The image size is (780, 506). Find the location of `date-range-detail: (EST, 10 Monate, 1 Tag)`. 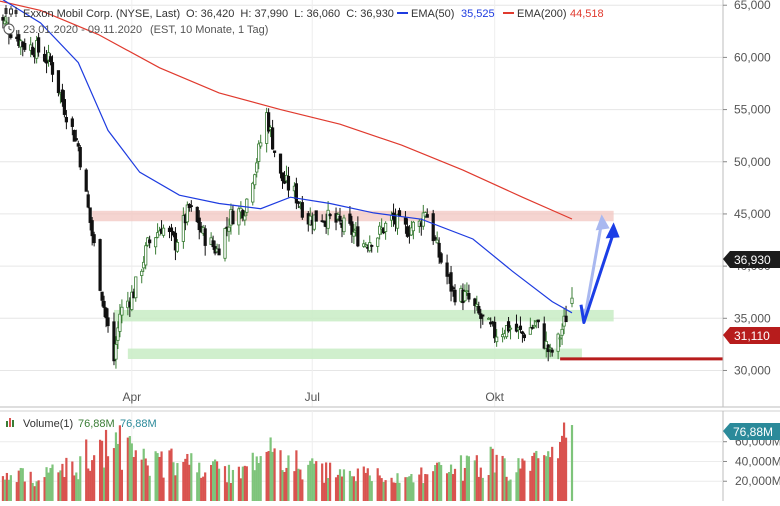

date-range-detail: (EST, 10 Monate, 1 Tag) is located at coordinates (209, 30).